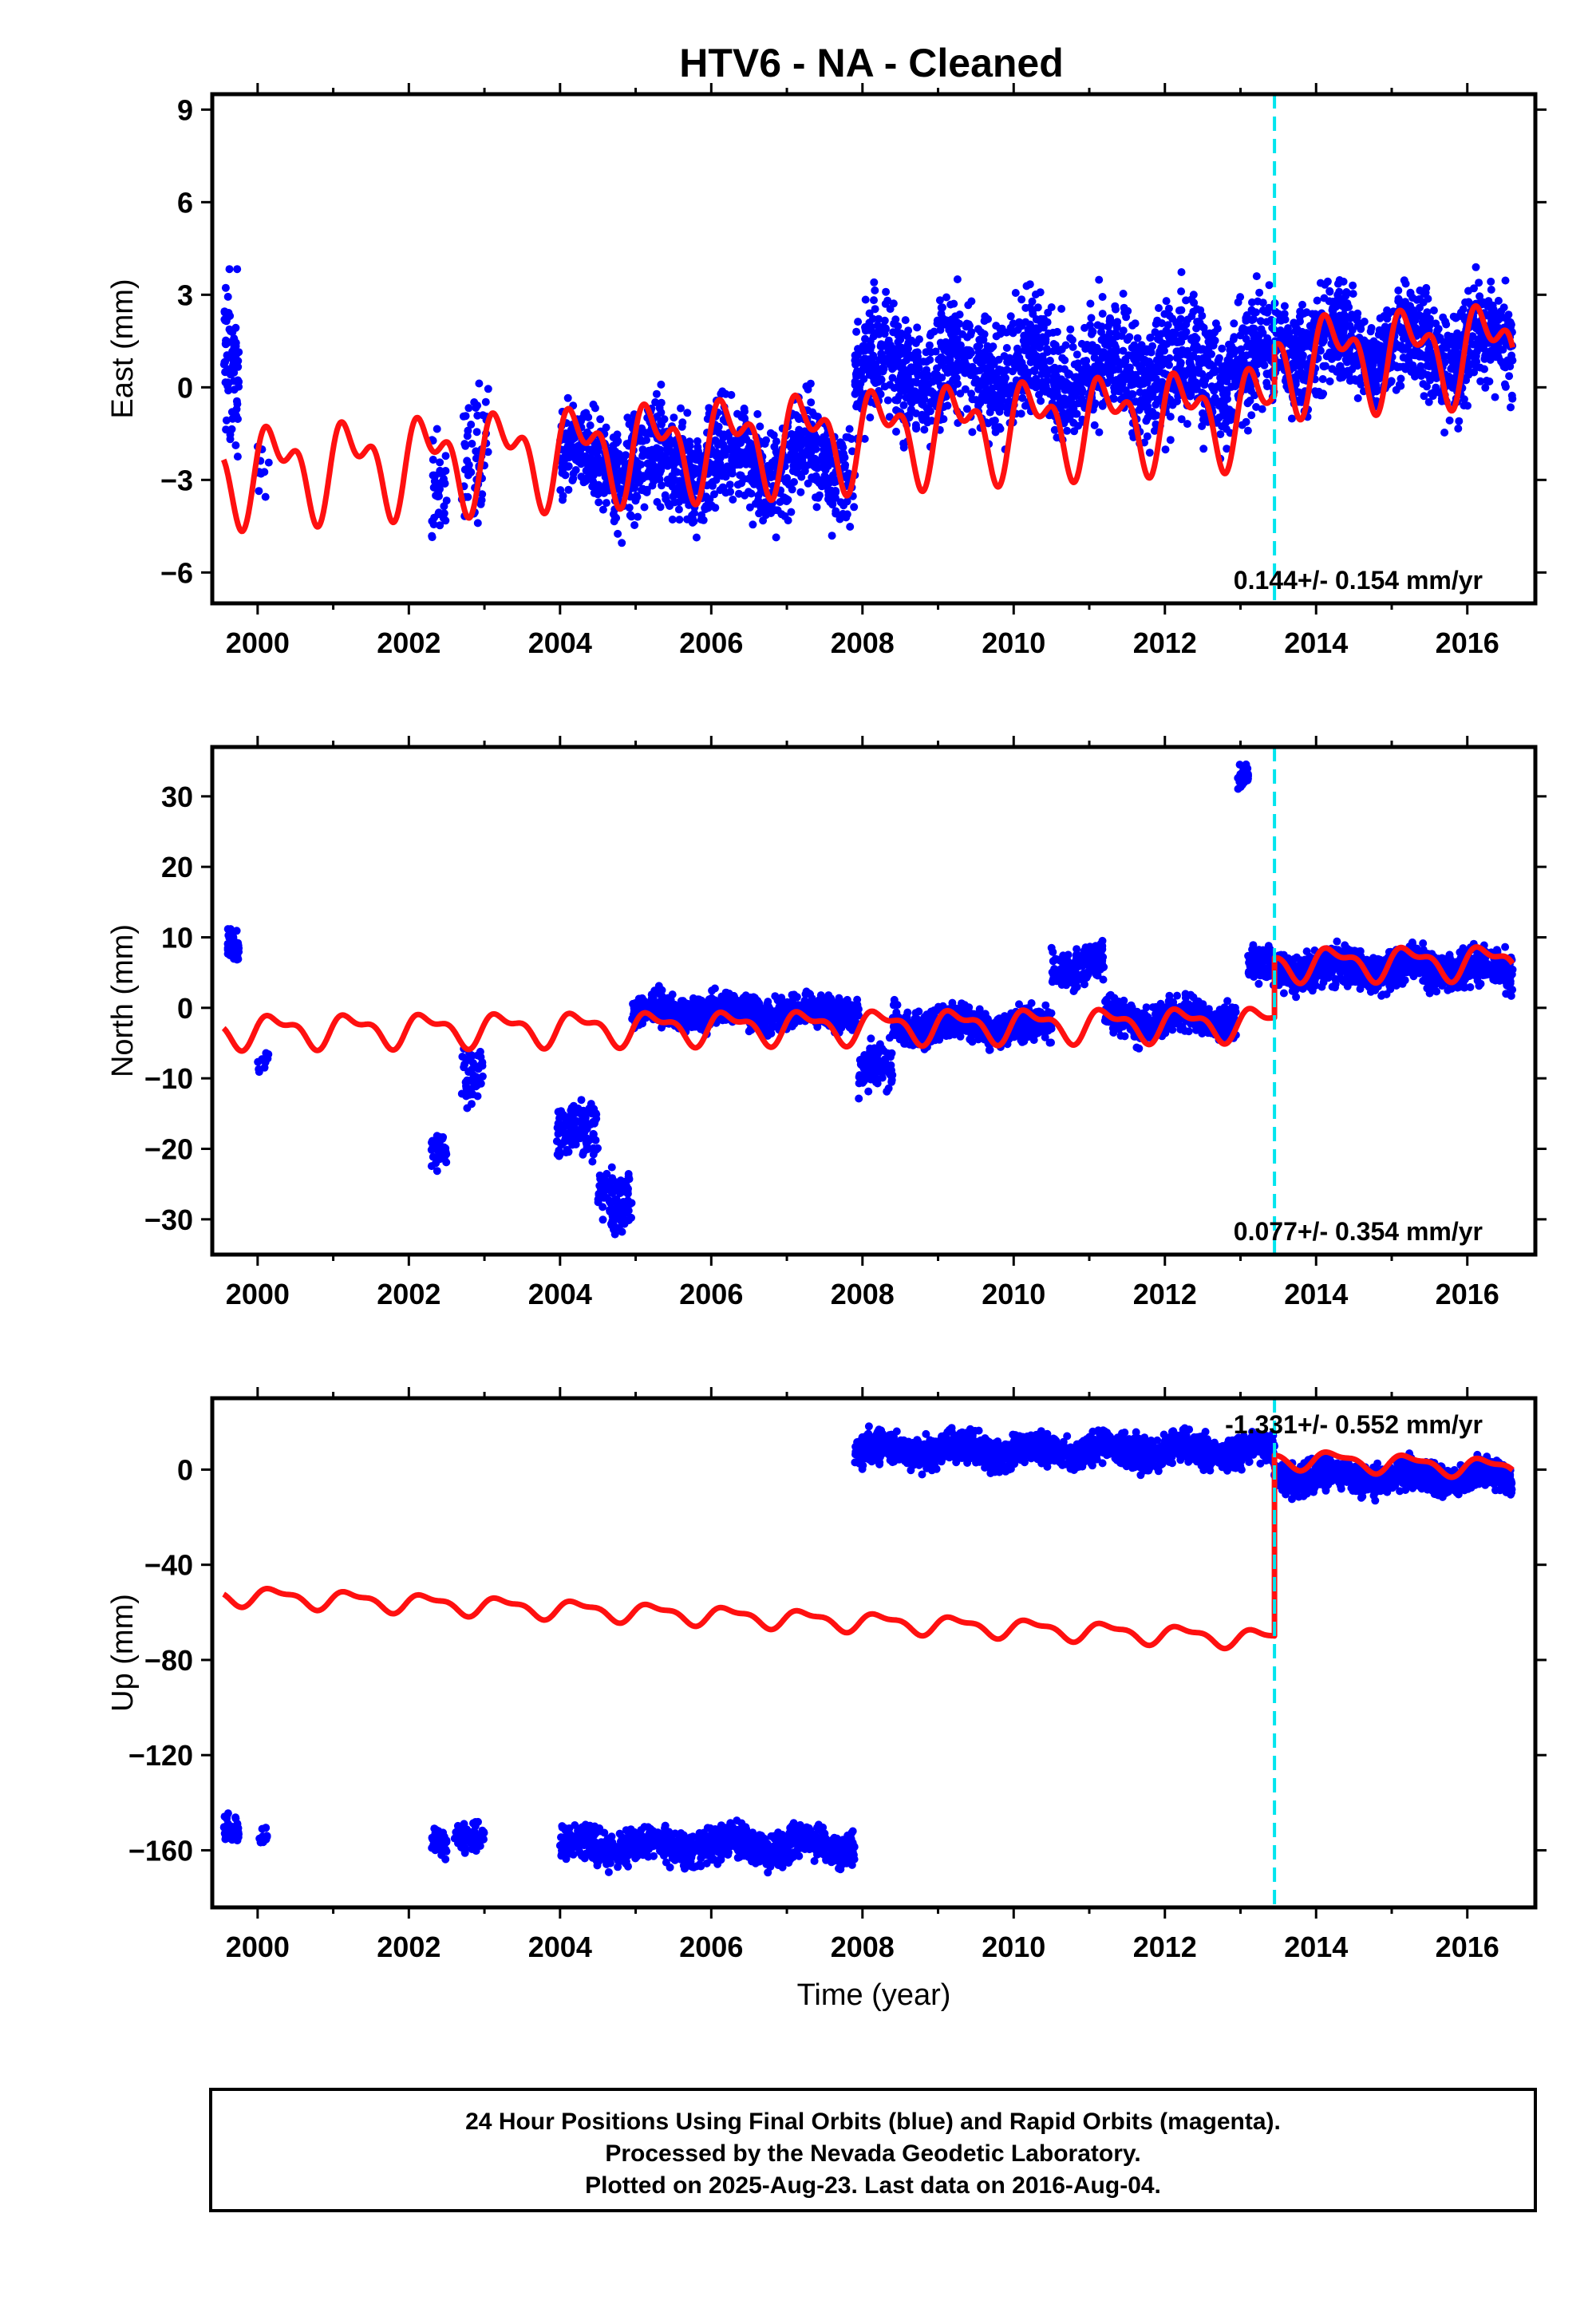 This screenshot has height=2320, width=1596. What do you see at coordinates (868, 405) in the screenshot?
I see `east-points` at bounding box center [868, 405].